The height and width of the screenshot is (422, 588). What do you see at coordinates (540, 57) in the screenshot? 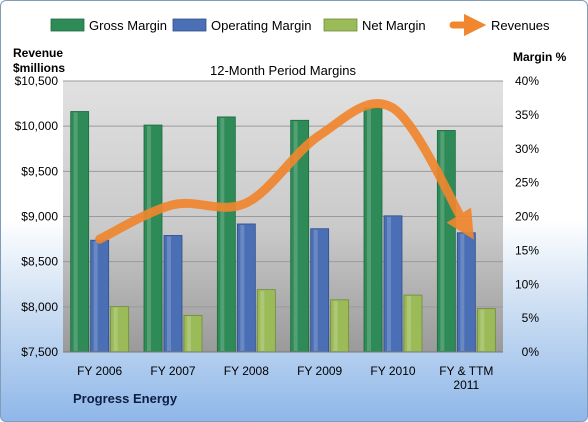
I see `right-axis-title: Margin %` at bounding box center [540, 57].